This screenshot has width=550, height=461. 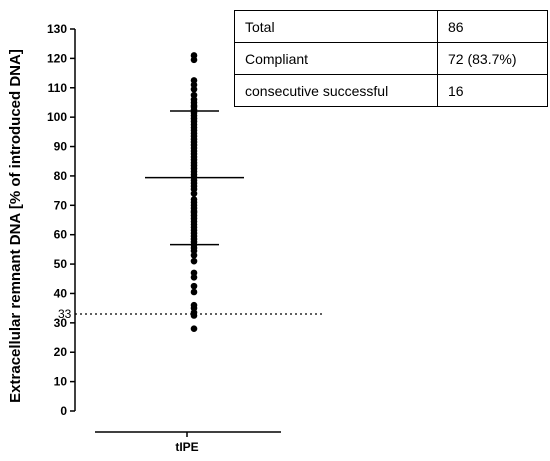 I want to click on data-points, so click(x=194, y=192).